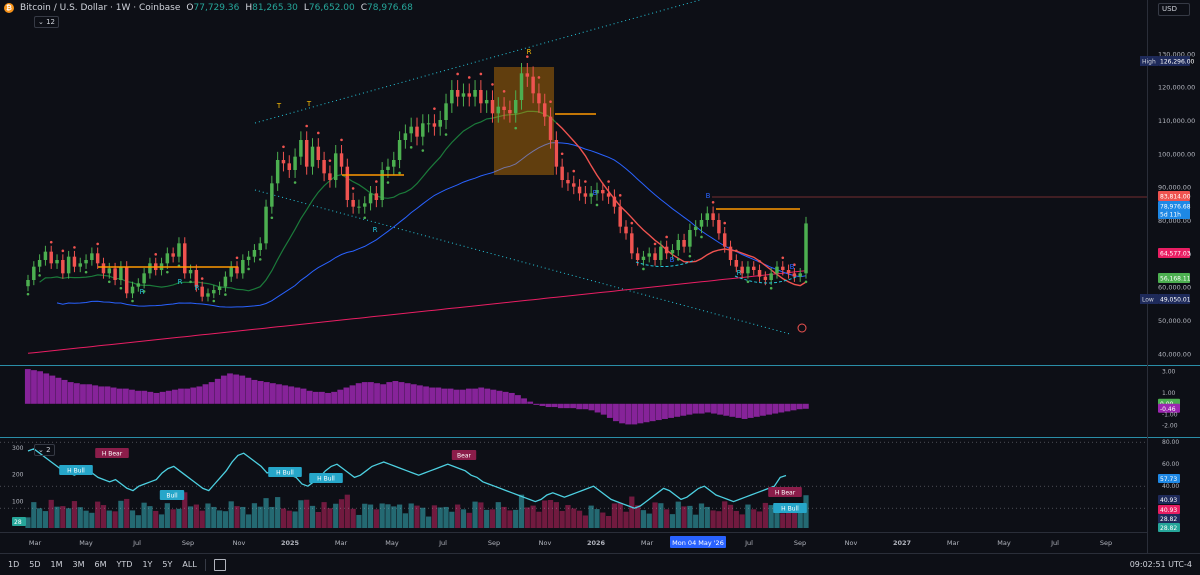 This screenshot has width=1200, height=575. Describe the element at coordinates (785, 493) in the screenshot. I see `divergence-tag-label: H Bear` at that location.